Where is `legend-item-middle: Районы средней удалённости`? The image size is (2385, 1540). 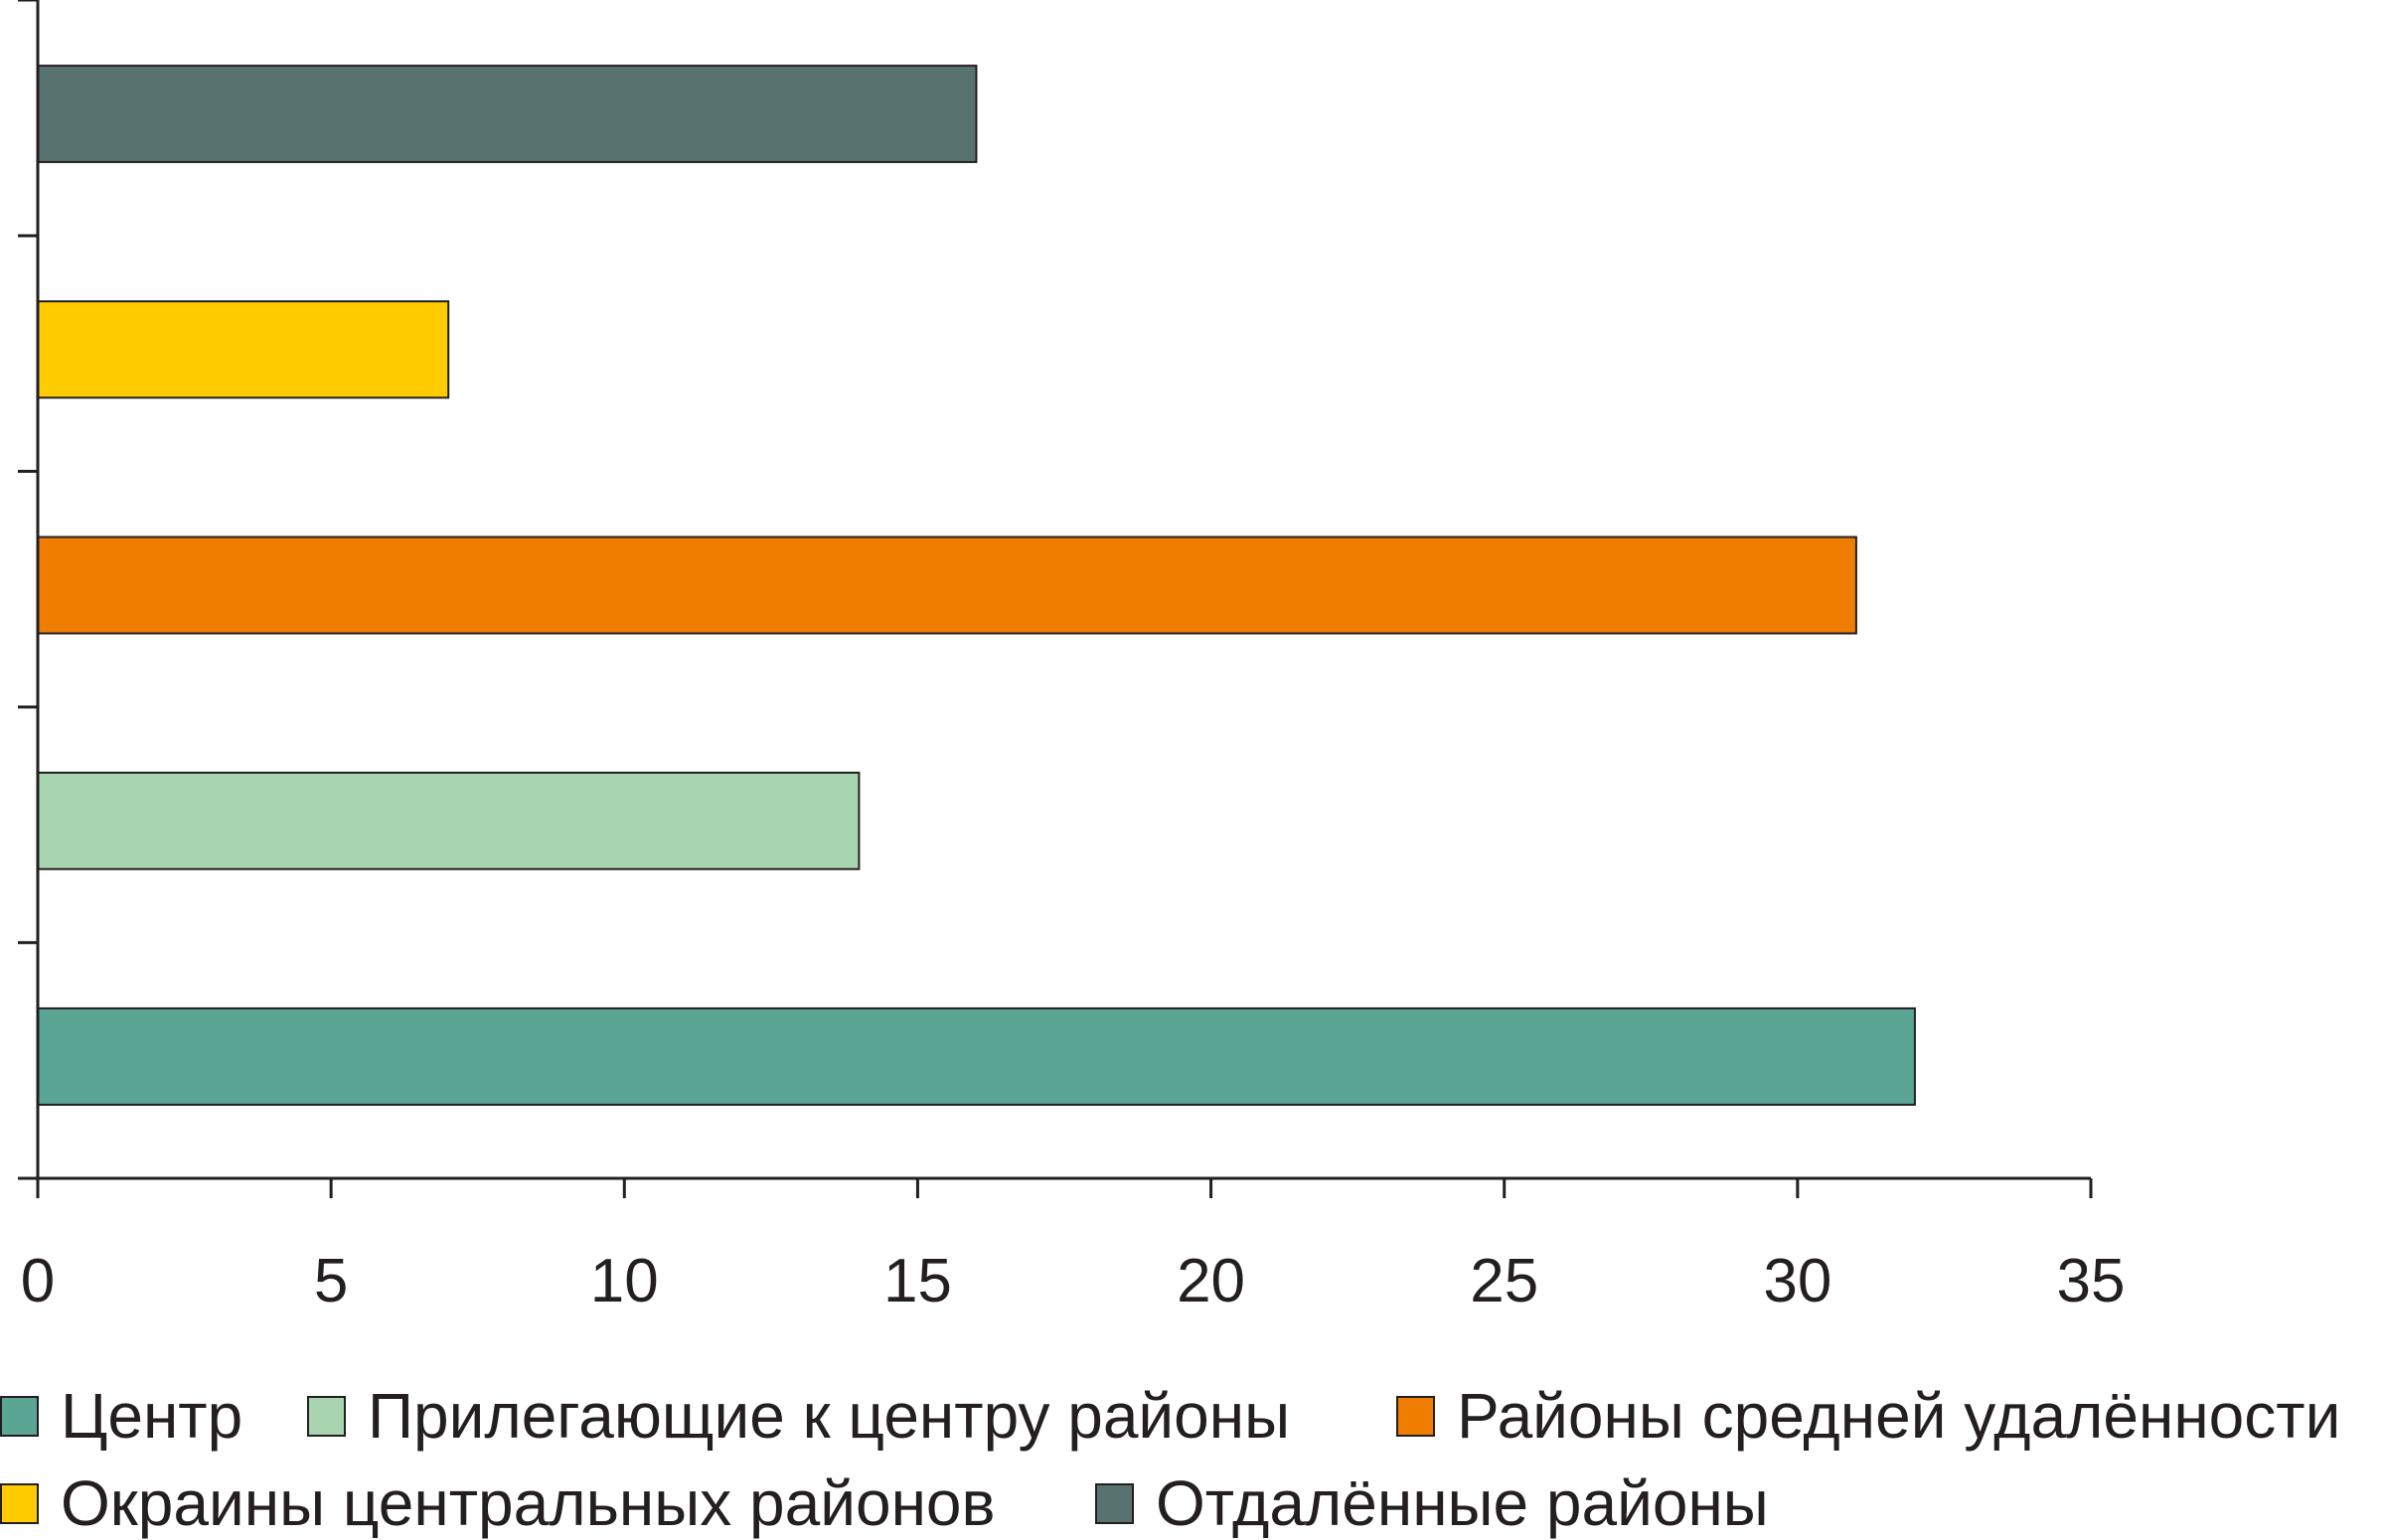 legend-item-middle: Районы средней удалённости is located at coordinates (1868, 1416).